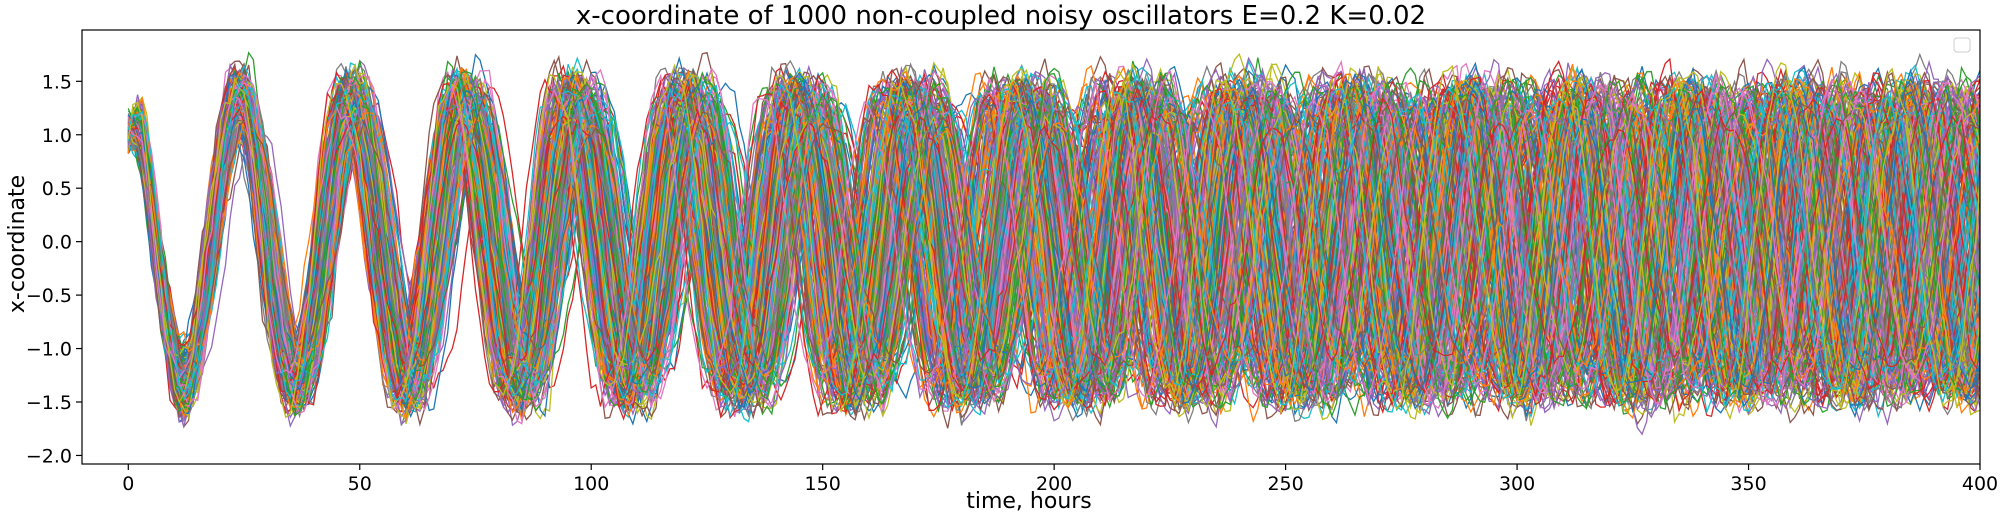  What do you see at coordinates (1748, 484) in the screenshot?
I see `x-tick-label: 350` at bounding box center [1748, 484].